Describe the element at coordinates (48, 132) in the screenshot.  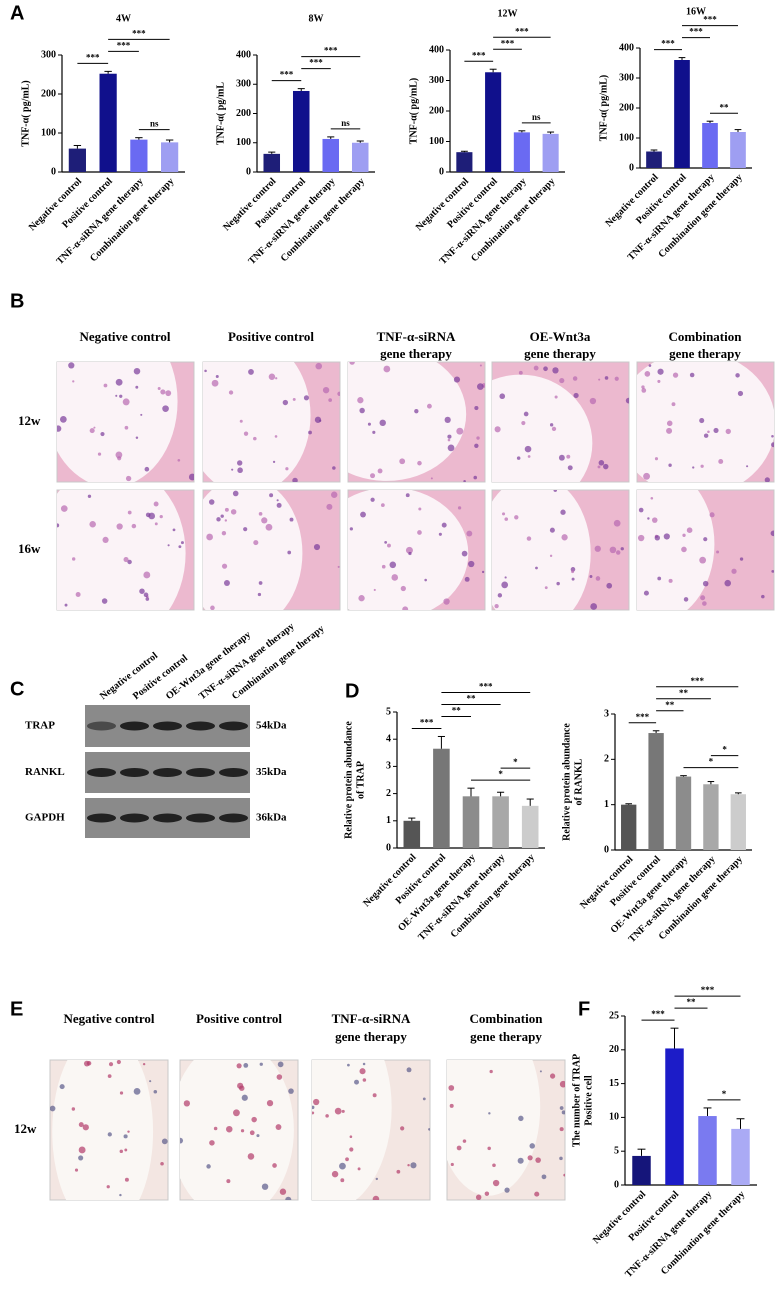
I see `y-tick-label: 100` at that location.